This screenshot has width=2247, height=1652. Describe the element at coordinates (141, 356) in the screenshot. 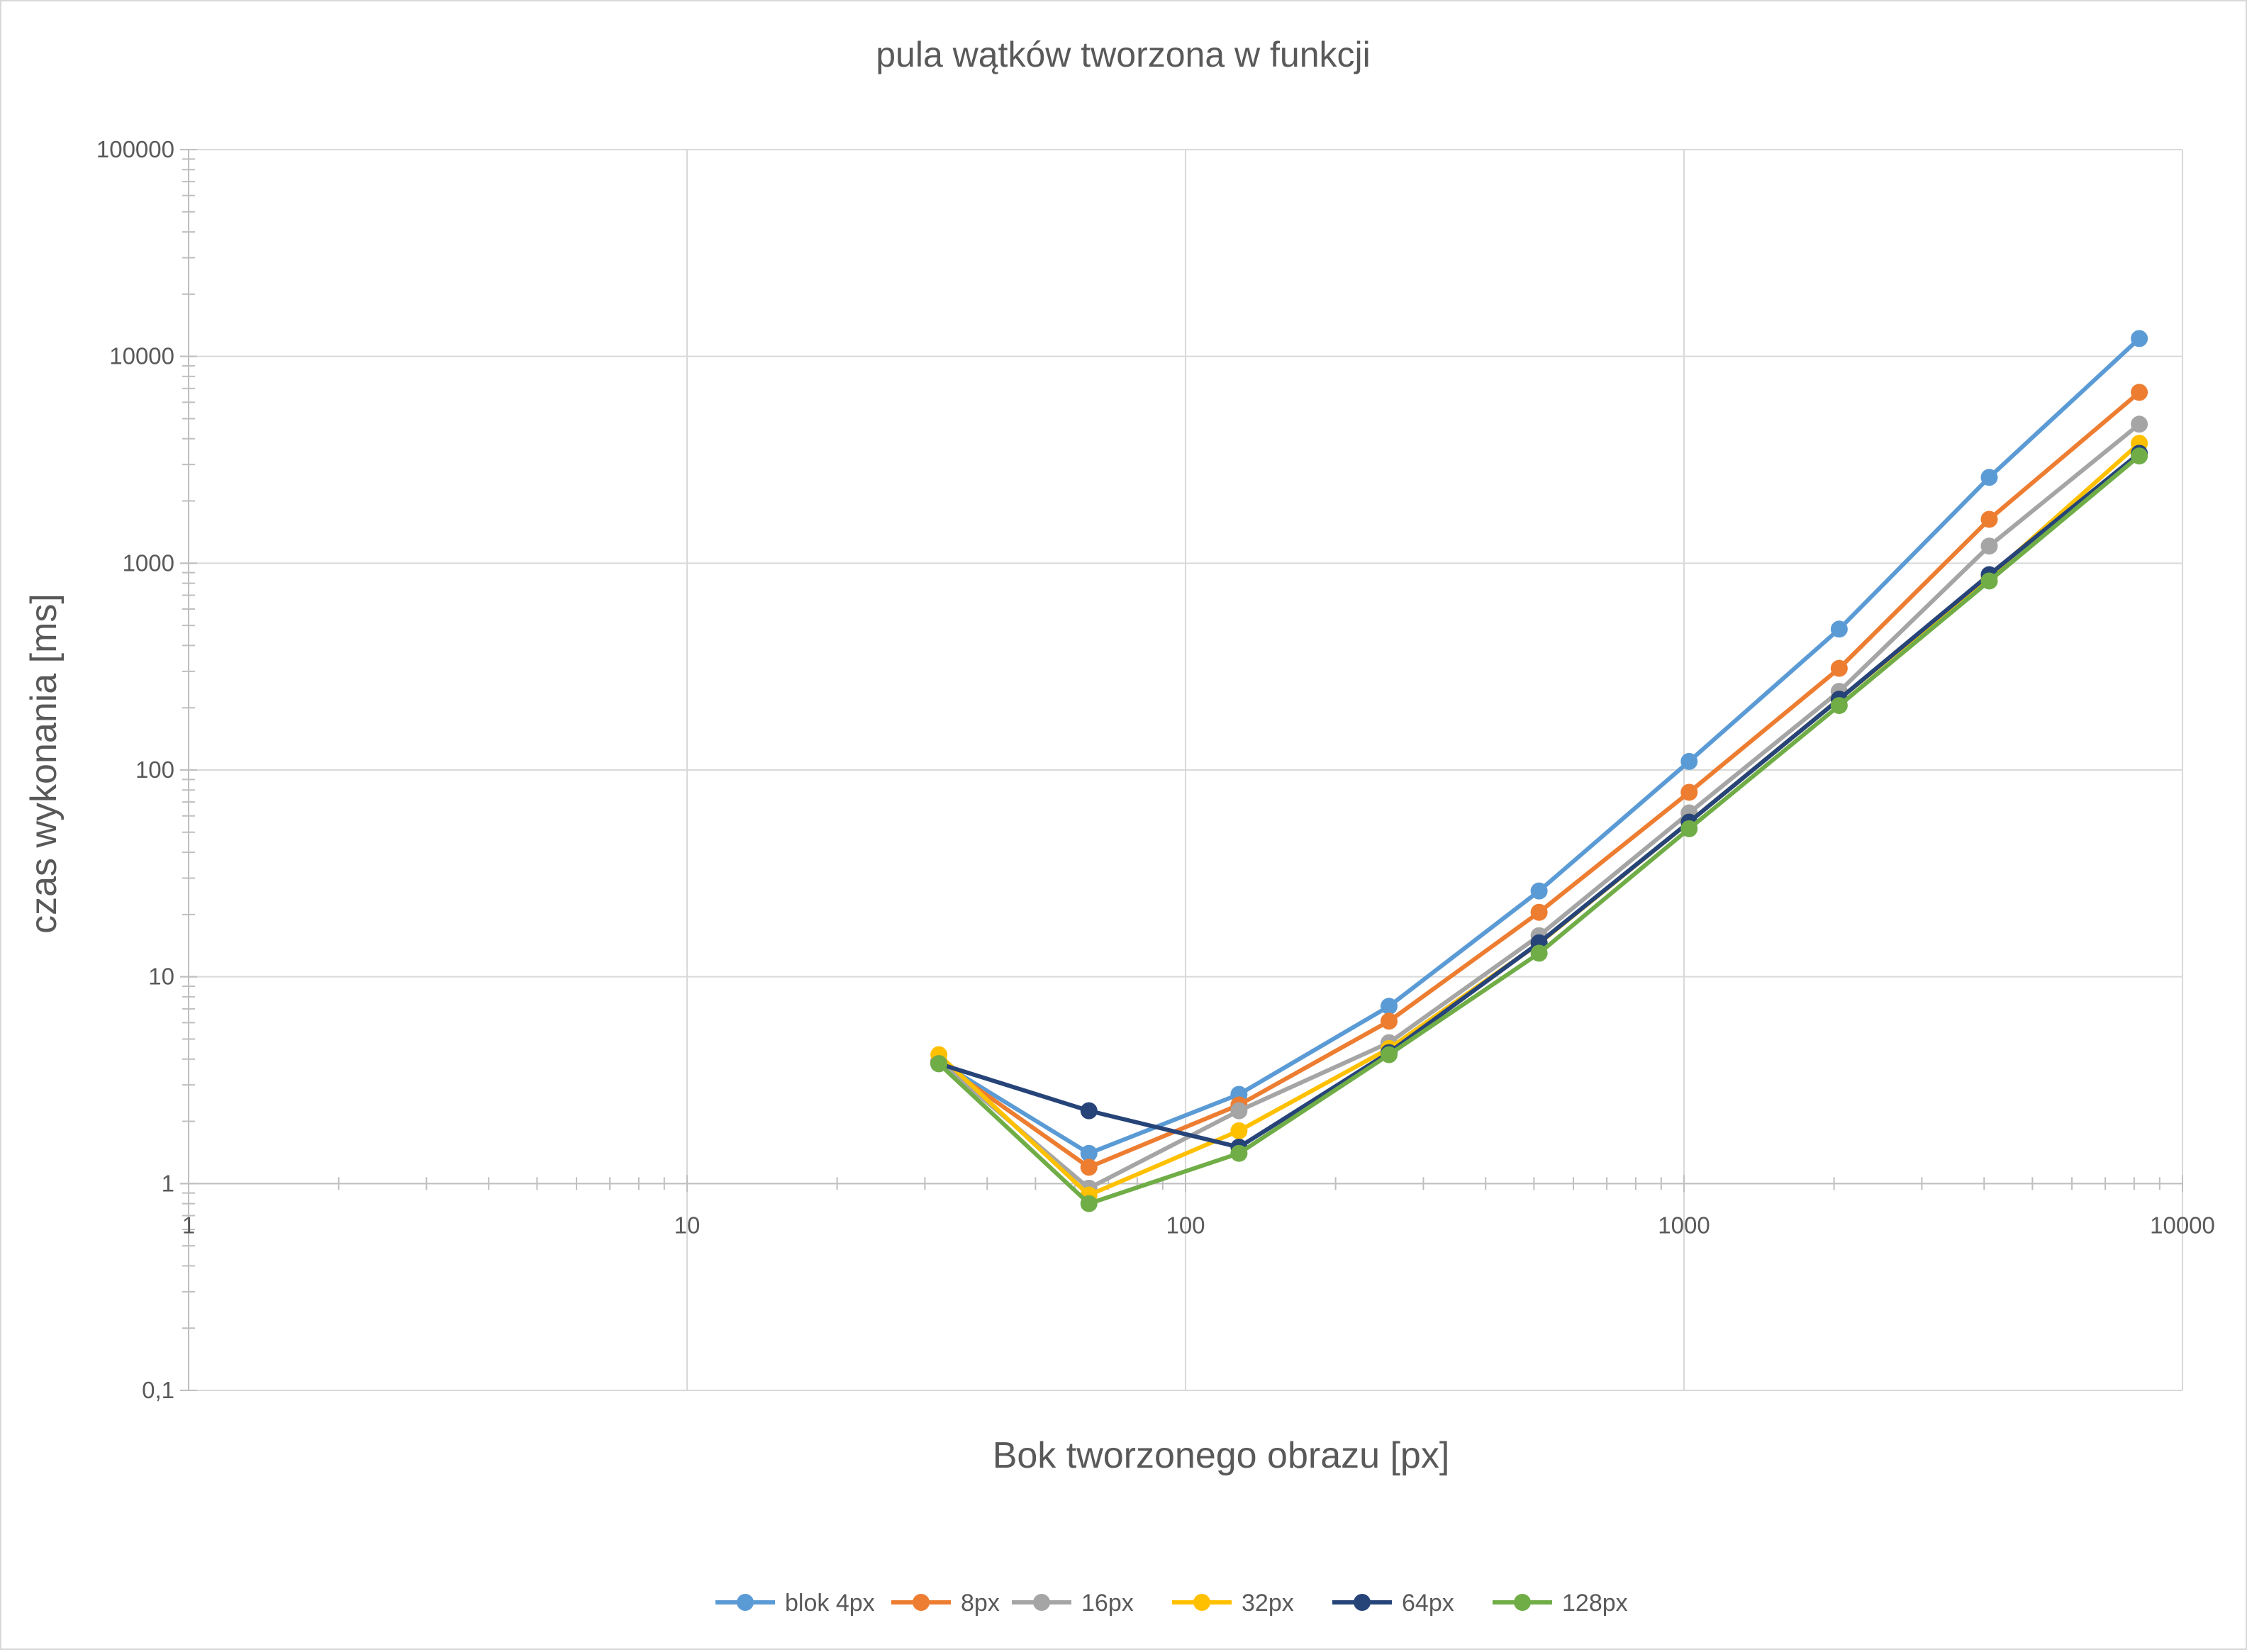

I see `y-tick-label: 10000` at that location.